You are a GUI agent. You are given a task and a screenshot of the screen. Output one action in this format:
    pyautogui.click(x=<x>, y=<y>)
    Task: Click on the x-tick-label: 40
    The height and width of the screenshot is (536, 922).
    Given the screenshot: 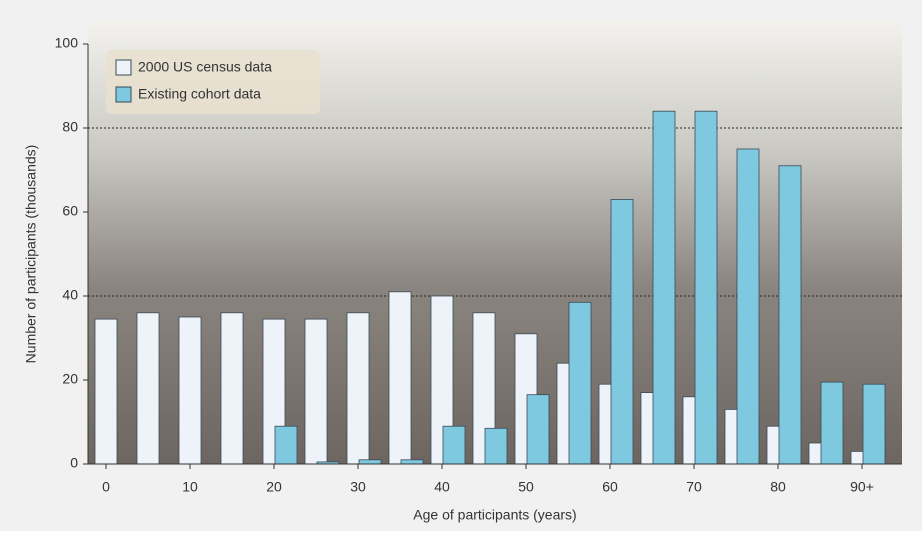 What is the action you would take?
    pyautogui.click(x=442, y=487)
    